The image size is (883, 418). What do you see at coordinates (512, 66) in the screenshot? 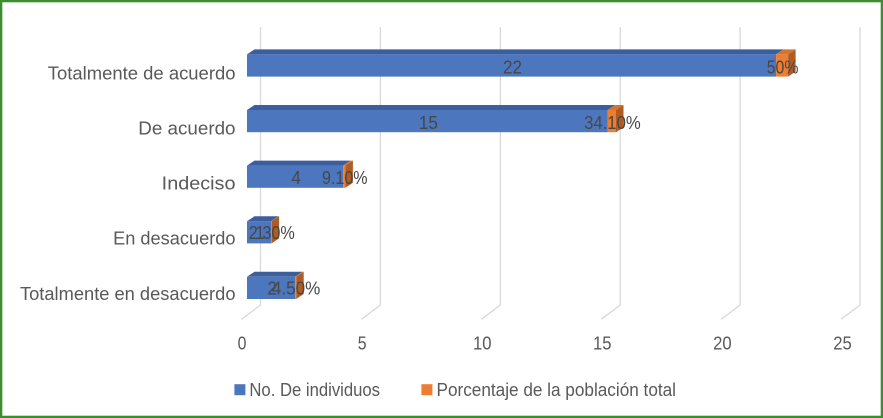
I see `svg-text: 22` at bounding box center [512, 66].